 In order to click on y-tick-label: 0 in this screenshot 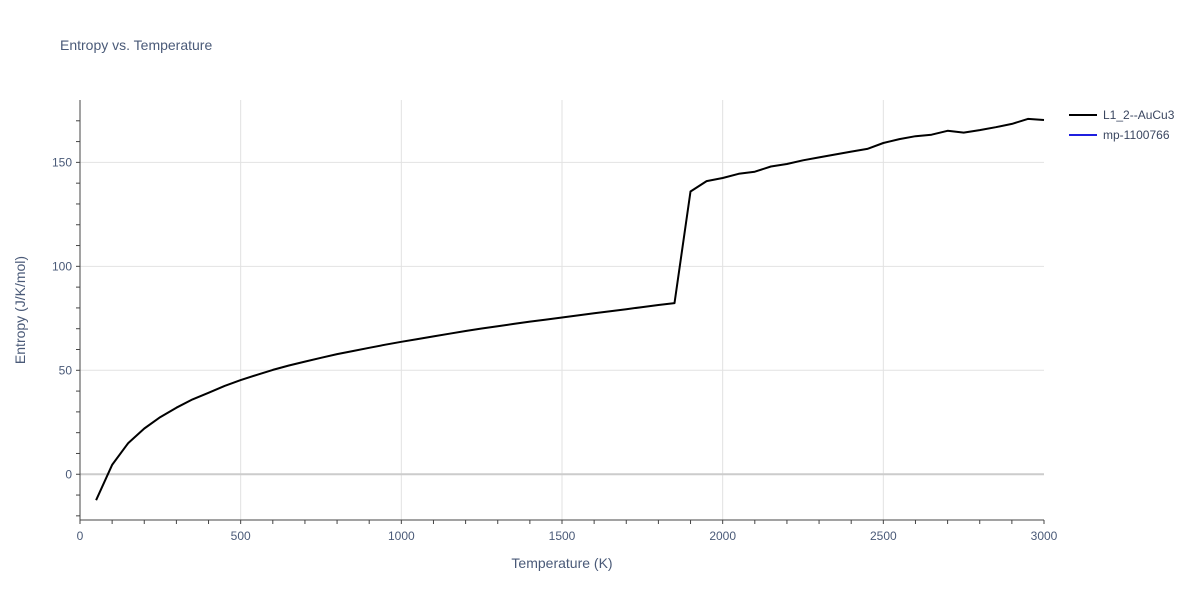, I will do `click(68, 474)`.